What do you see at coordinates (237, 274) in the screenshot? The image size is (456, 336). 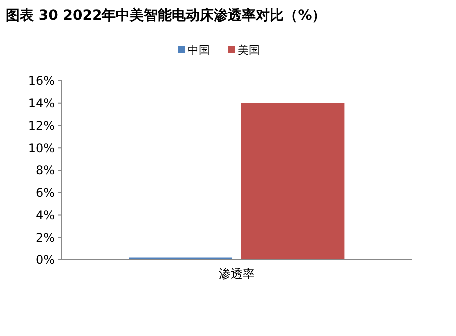 I see `x-tick-label: 渗透率` at bounding box center [237, 274].